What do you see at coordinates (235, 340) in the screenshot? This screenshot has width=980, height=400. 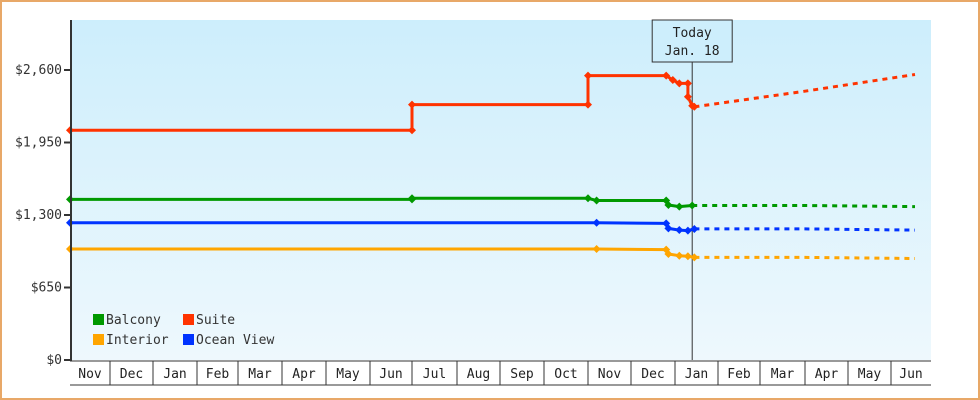 I see `legend-label: Ocean View` at bounding box center [235, 340].